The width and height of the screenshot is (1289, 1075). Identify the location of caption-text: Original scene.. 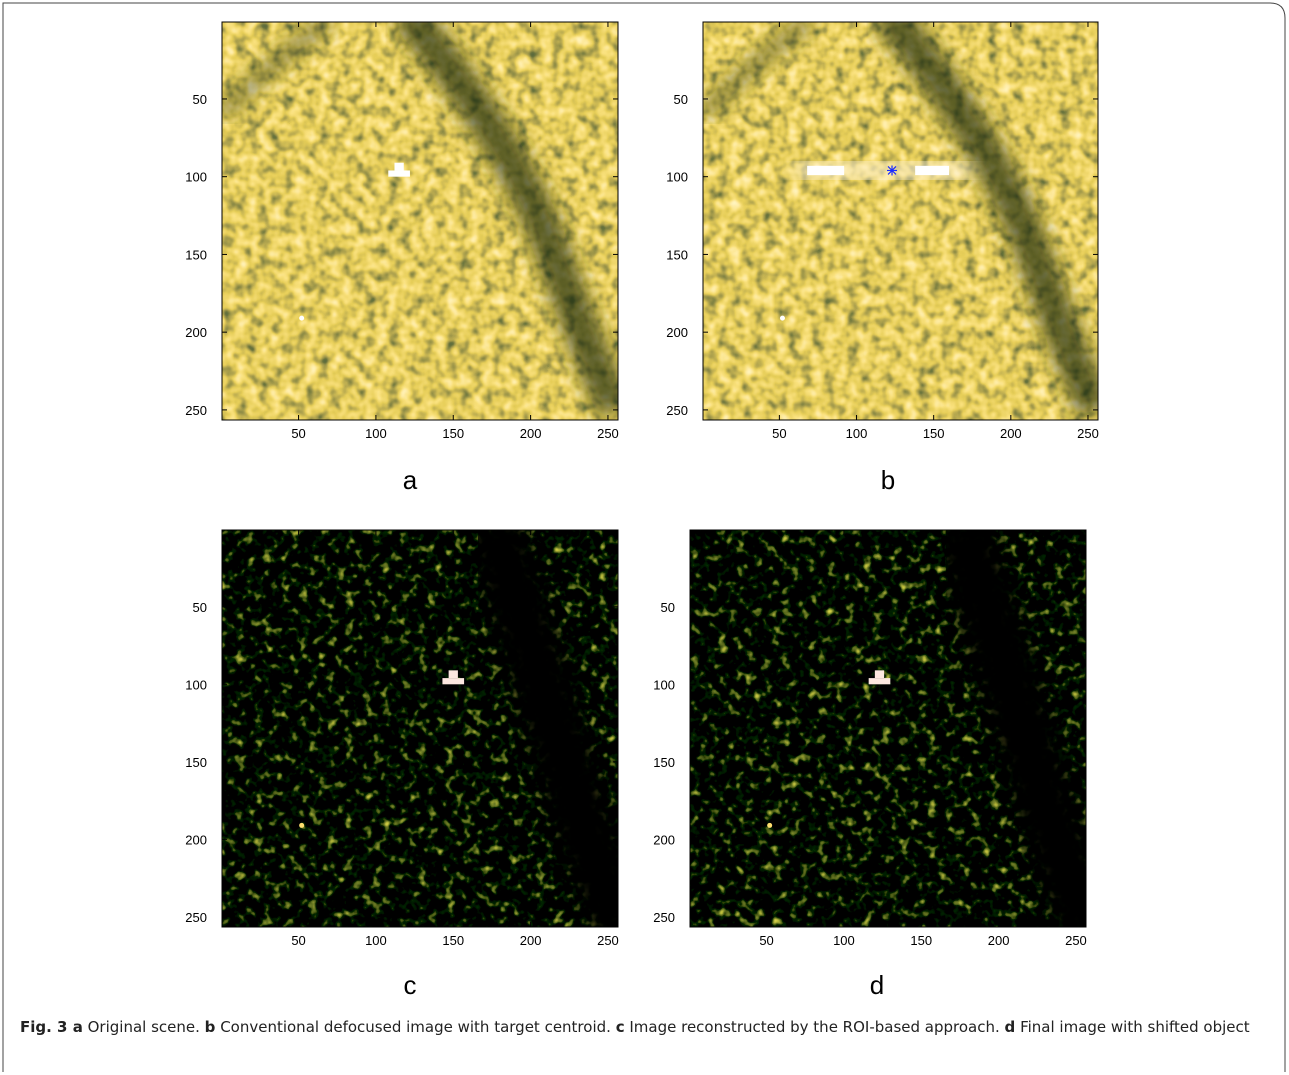
(143, 1027).